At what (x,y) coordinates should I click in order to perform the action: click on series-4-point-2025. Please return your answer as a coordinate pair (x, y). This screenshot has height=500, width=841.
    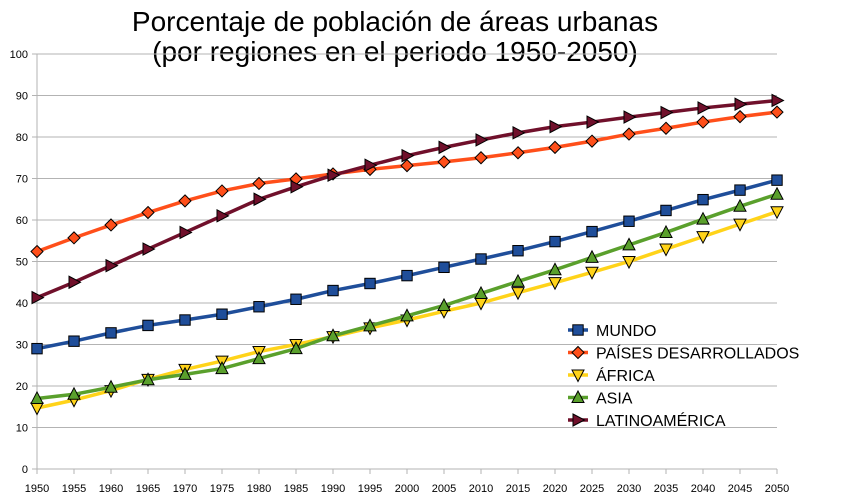
    Looking at the image, I should click on (593, 122).